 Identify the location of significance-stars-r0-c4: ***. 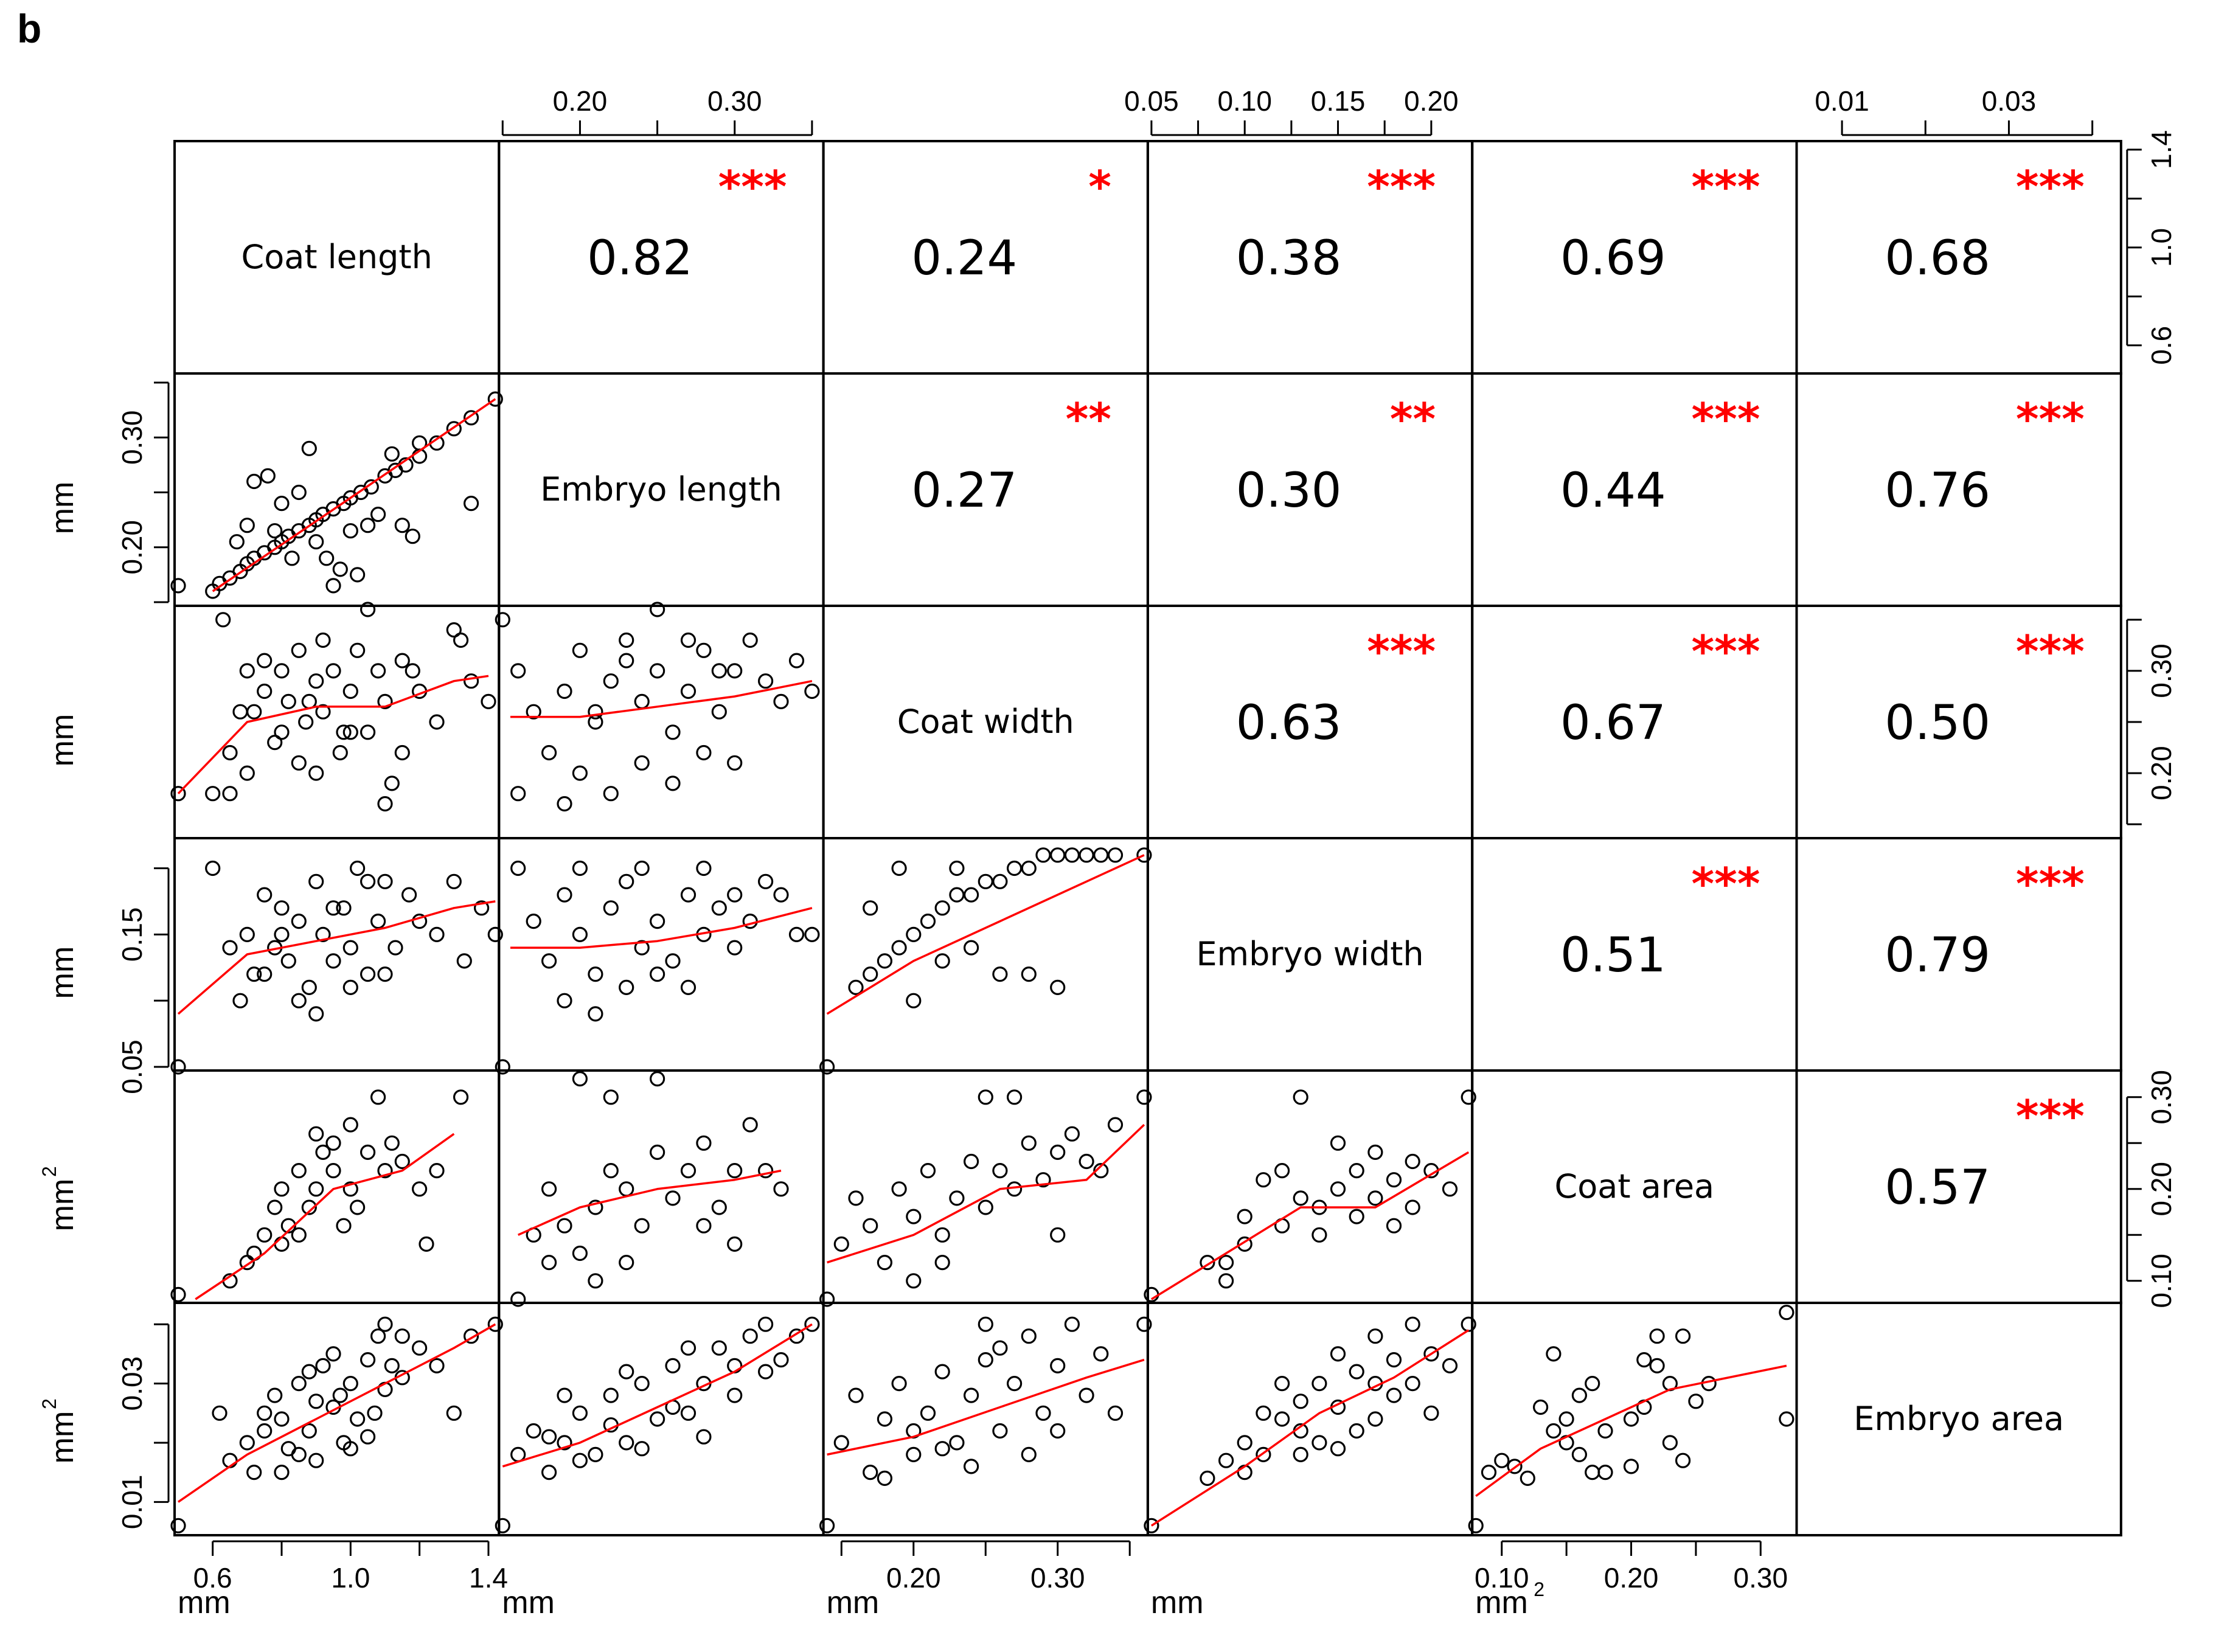
(1726, 186).